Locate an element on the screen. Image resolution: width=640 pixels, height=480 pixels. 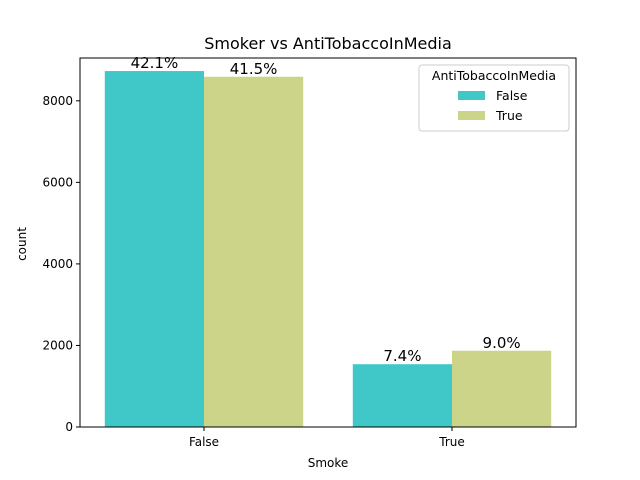
legend-box is located at coordinates (494, 98).